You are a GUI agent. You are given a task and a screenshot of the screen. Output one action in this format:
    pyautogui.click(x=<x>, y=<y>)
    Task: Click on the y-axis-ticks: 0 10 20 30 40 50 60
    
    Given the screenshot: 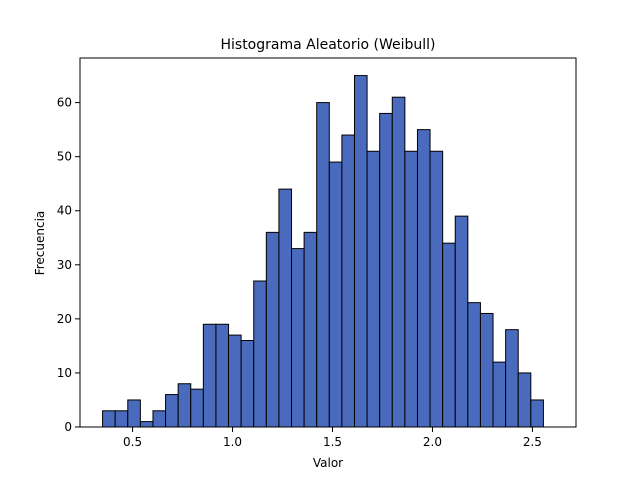 What is the action you would take?
    pyautogui.click(x=68, y=265)
    